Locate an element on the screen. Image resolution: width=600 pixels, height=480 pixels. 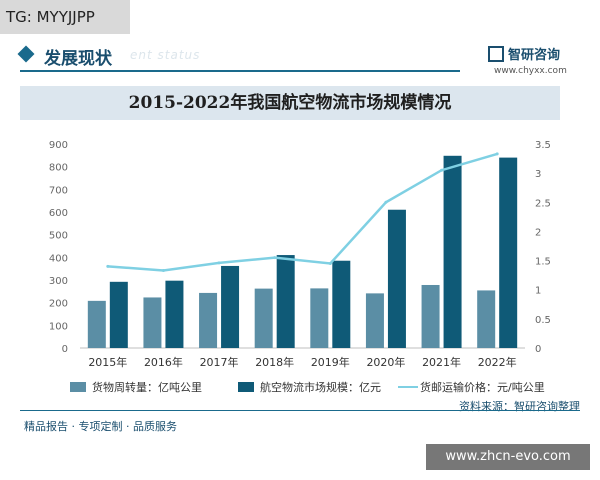
y-right-tick-label: 1 is located at coordinates (538, 291).